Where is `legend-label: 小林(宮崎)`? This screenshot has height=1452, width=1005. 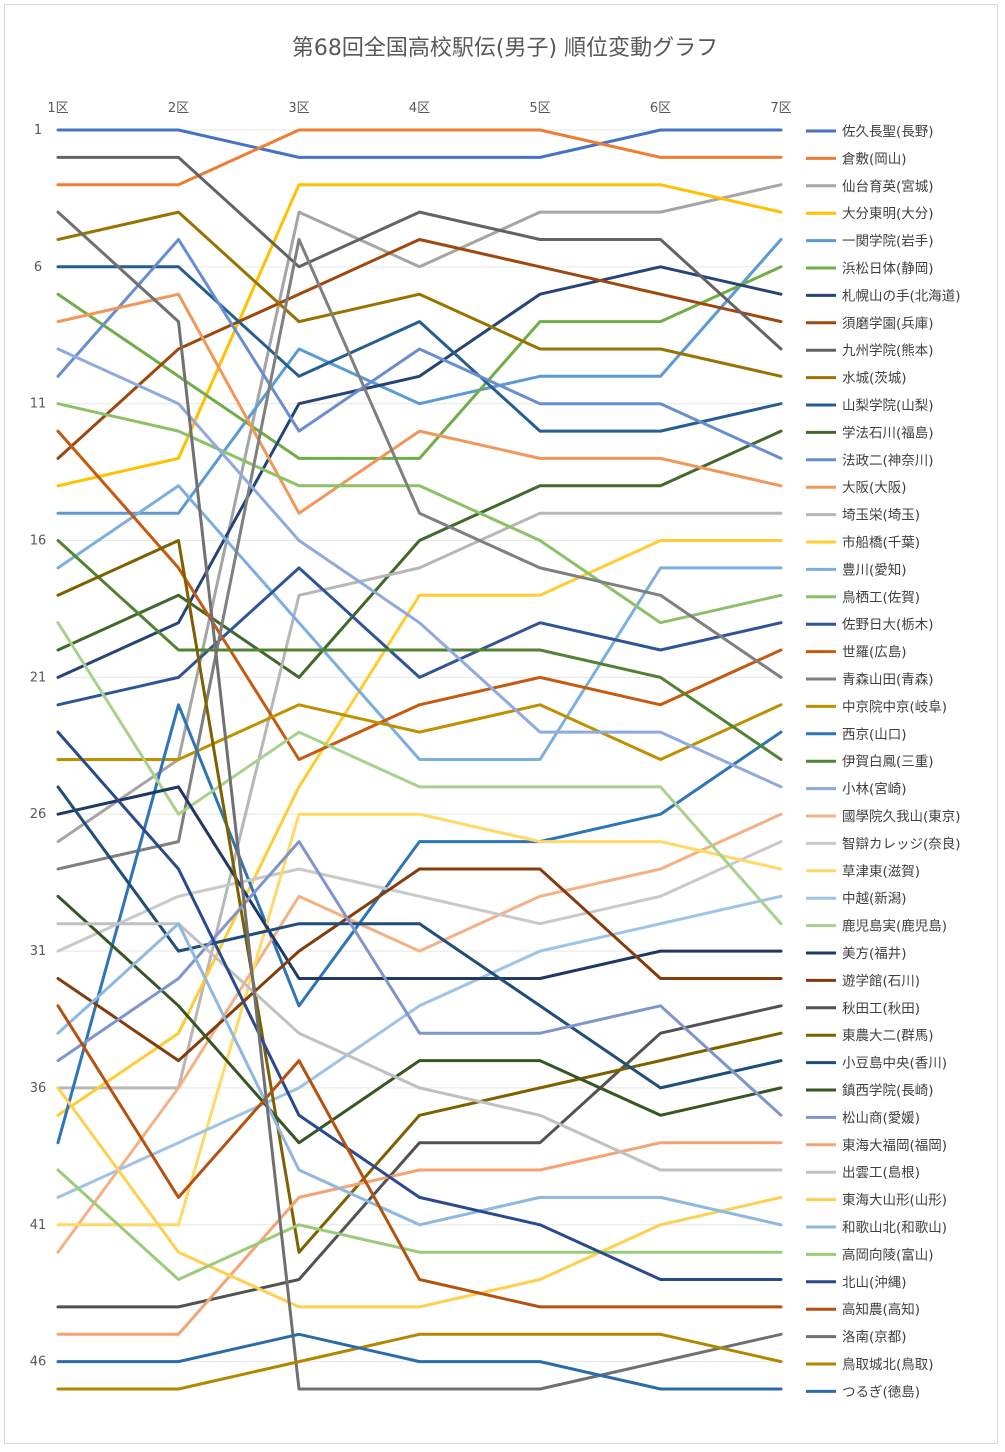 legend-label: 小林(宮崎) is located at coordinates (874, 790).